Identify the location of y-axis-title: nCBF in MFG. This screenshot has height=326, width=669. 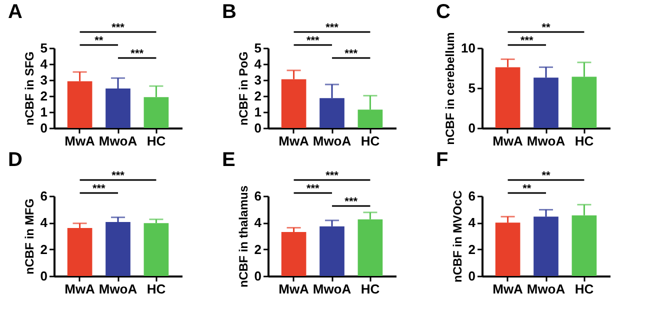
(29, 236).